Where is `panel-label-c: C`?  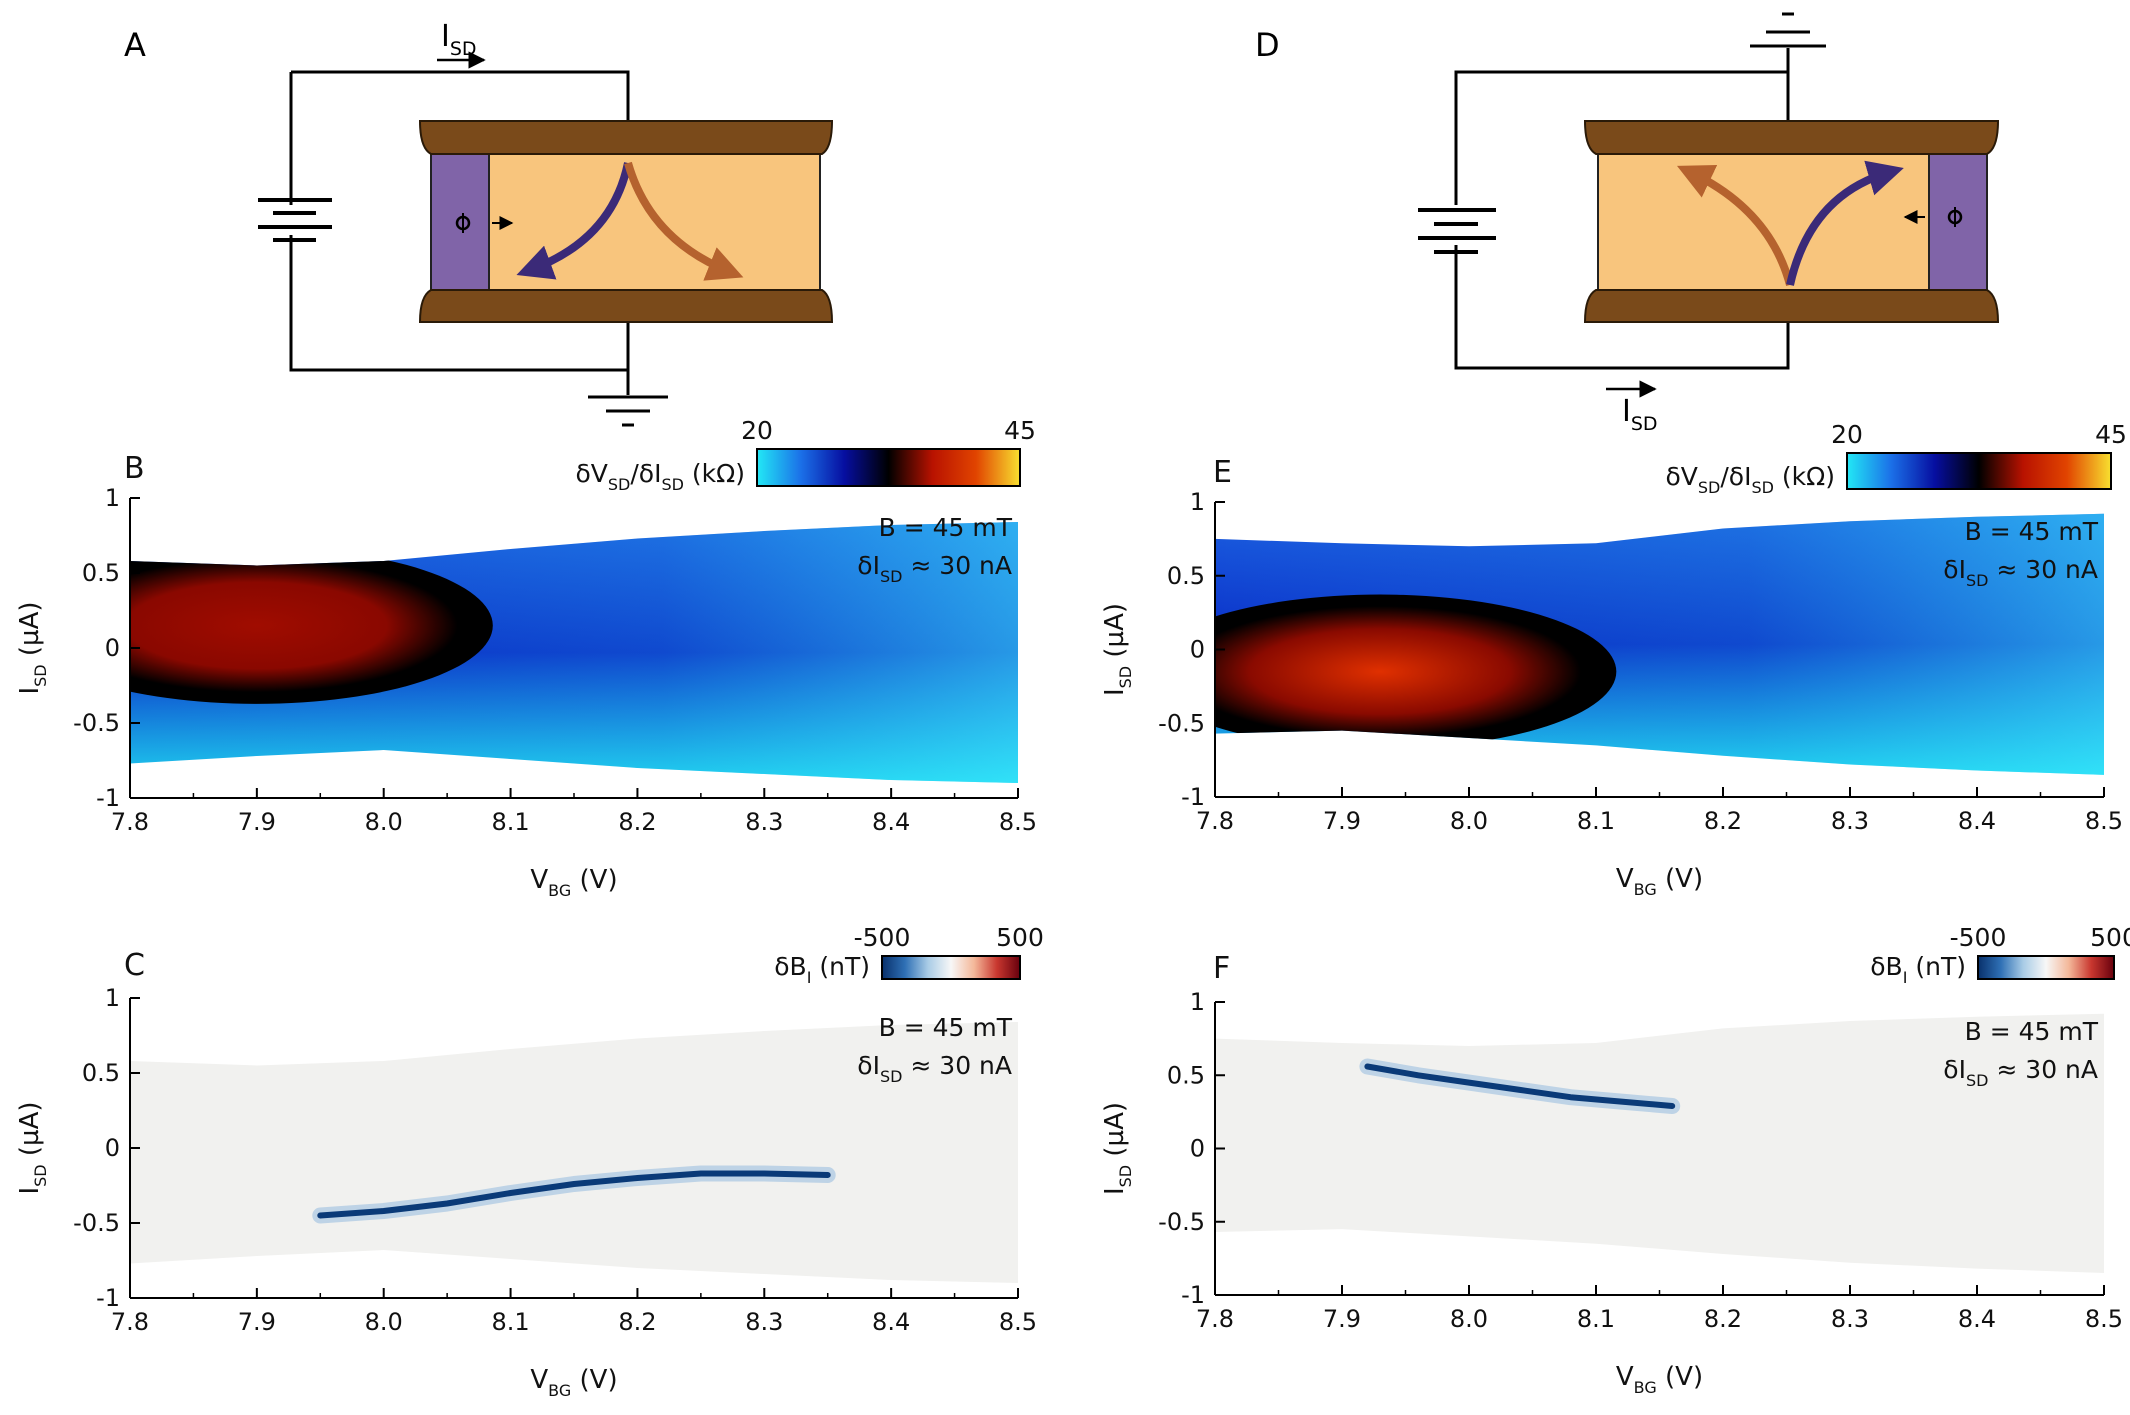
panel-label-c: C is located at coordinates (134, 965).